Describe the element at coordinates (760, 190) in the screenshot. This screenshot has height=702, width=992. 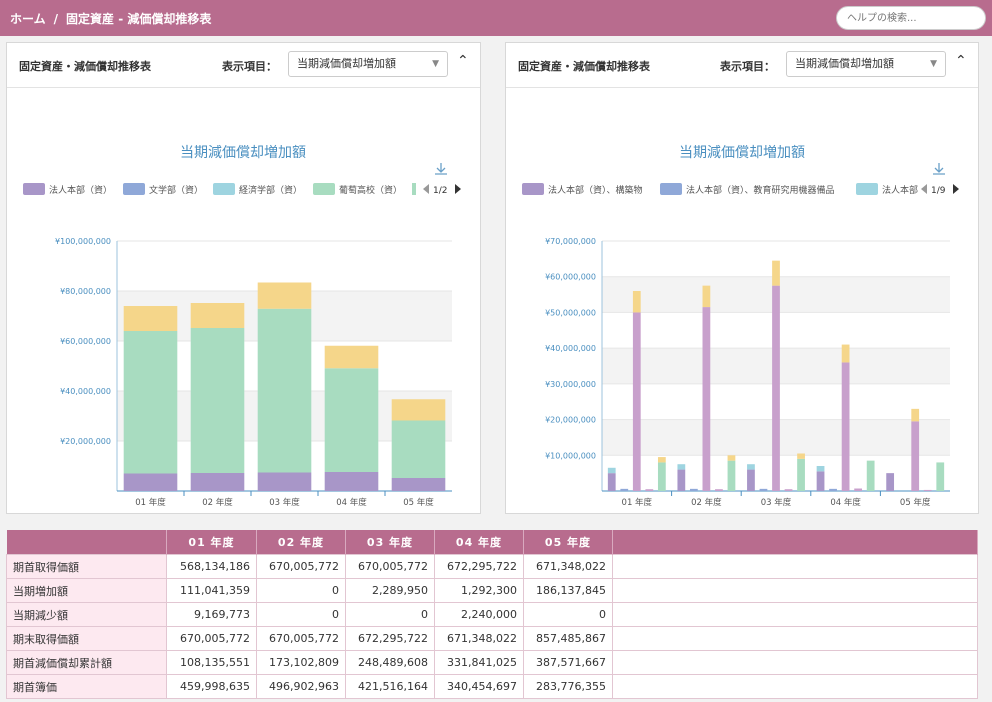
I see `legend-label: 法人本部（資）、教育研究用機器備品` at that location.